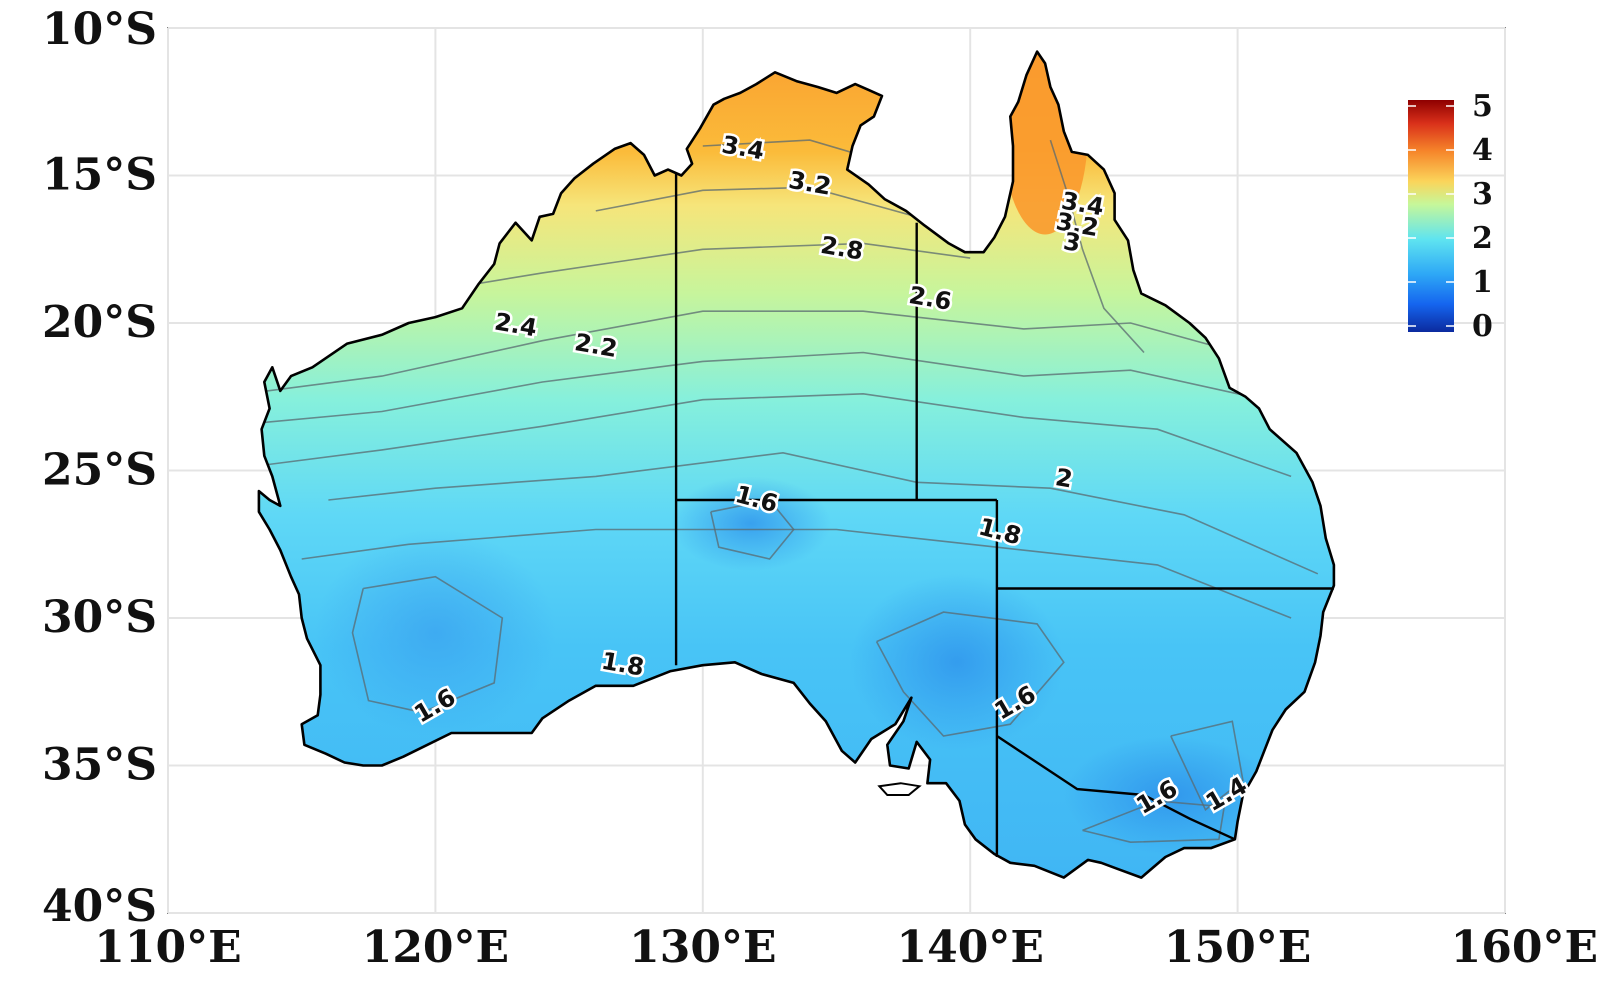 This screenshot has height=1006, width=1600. I want to click on contour-label: 2.8, so click(842, 248).